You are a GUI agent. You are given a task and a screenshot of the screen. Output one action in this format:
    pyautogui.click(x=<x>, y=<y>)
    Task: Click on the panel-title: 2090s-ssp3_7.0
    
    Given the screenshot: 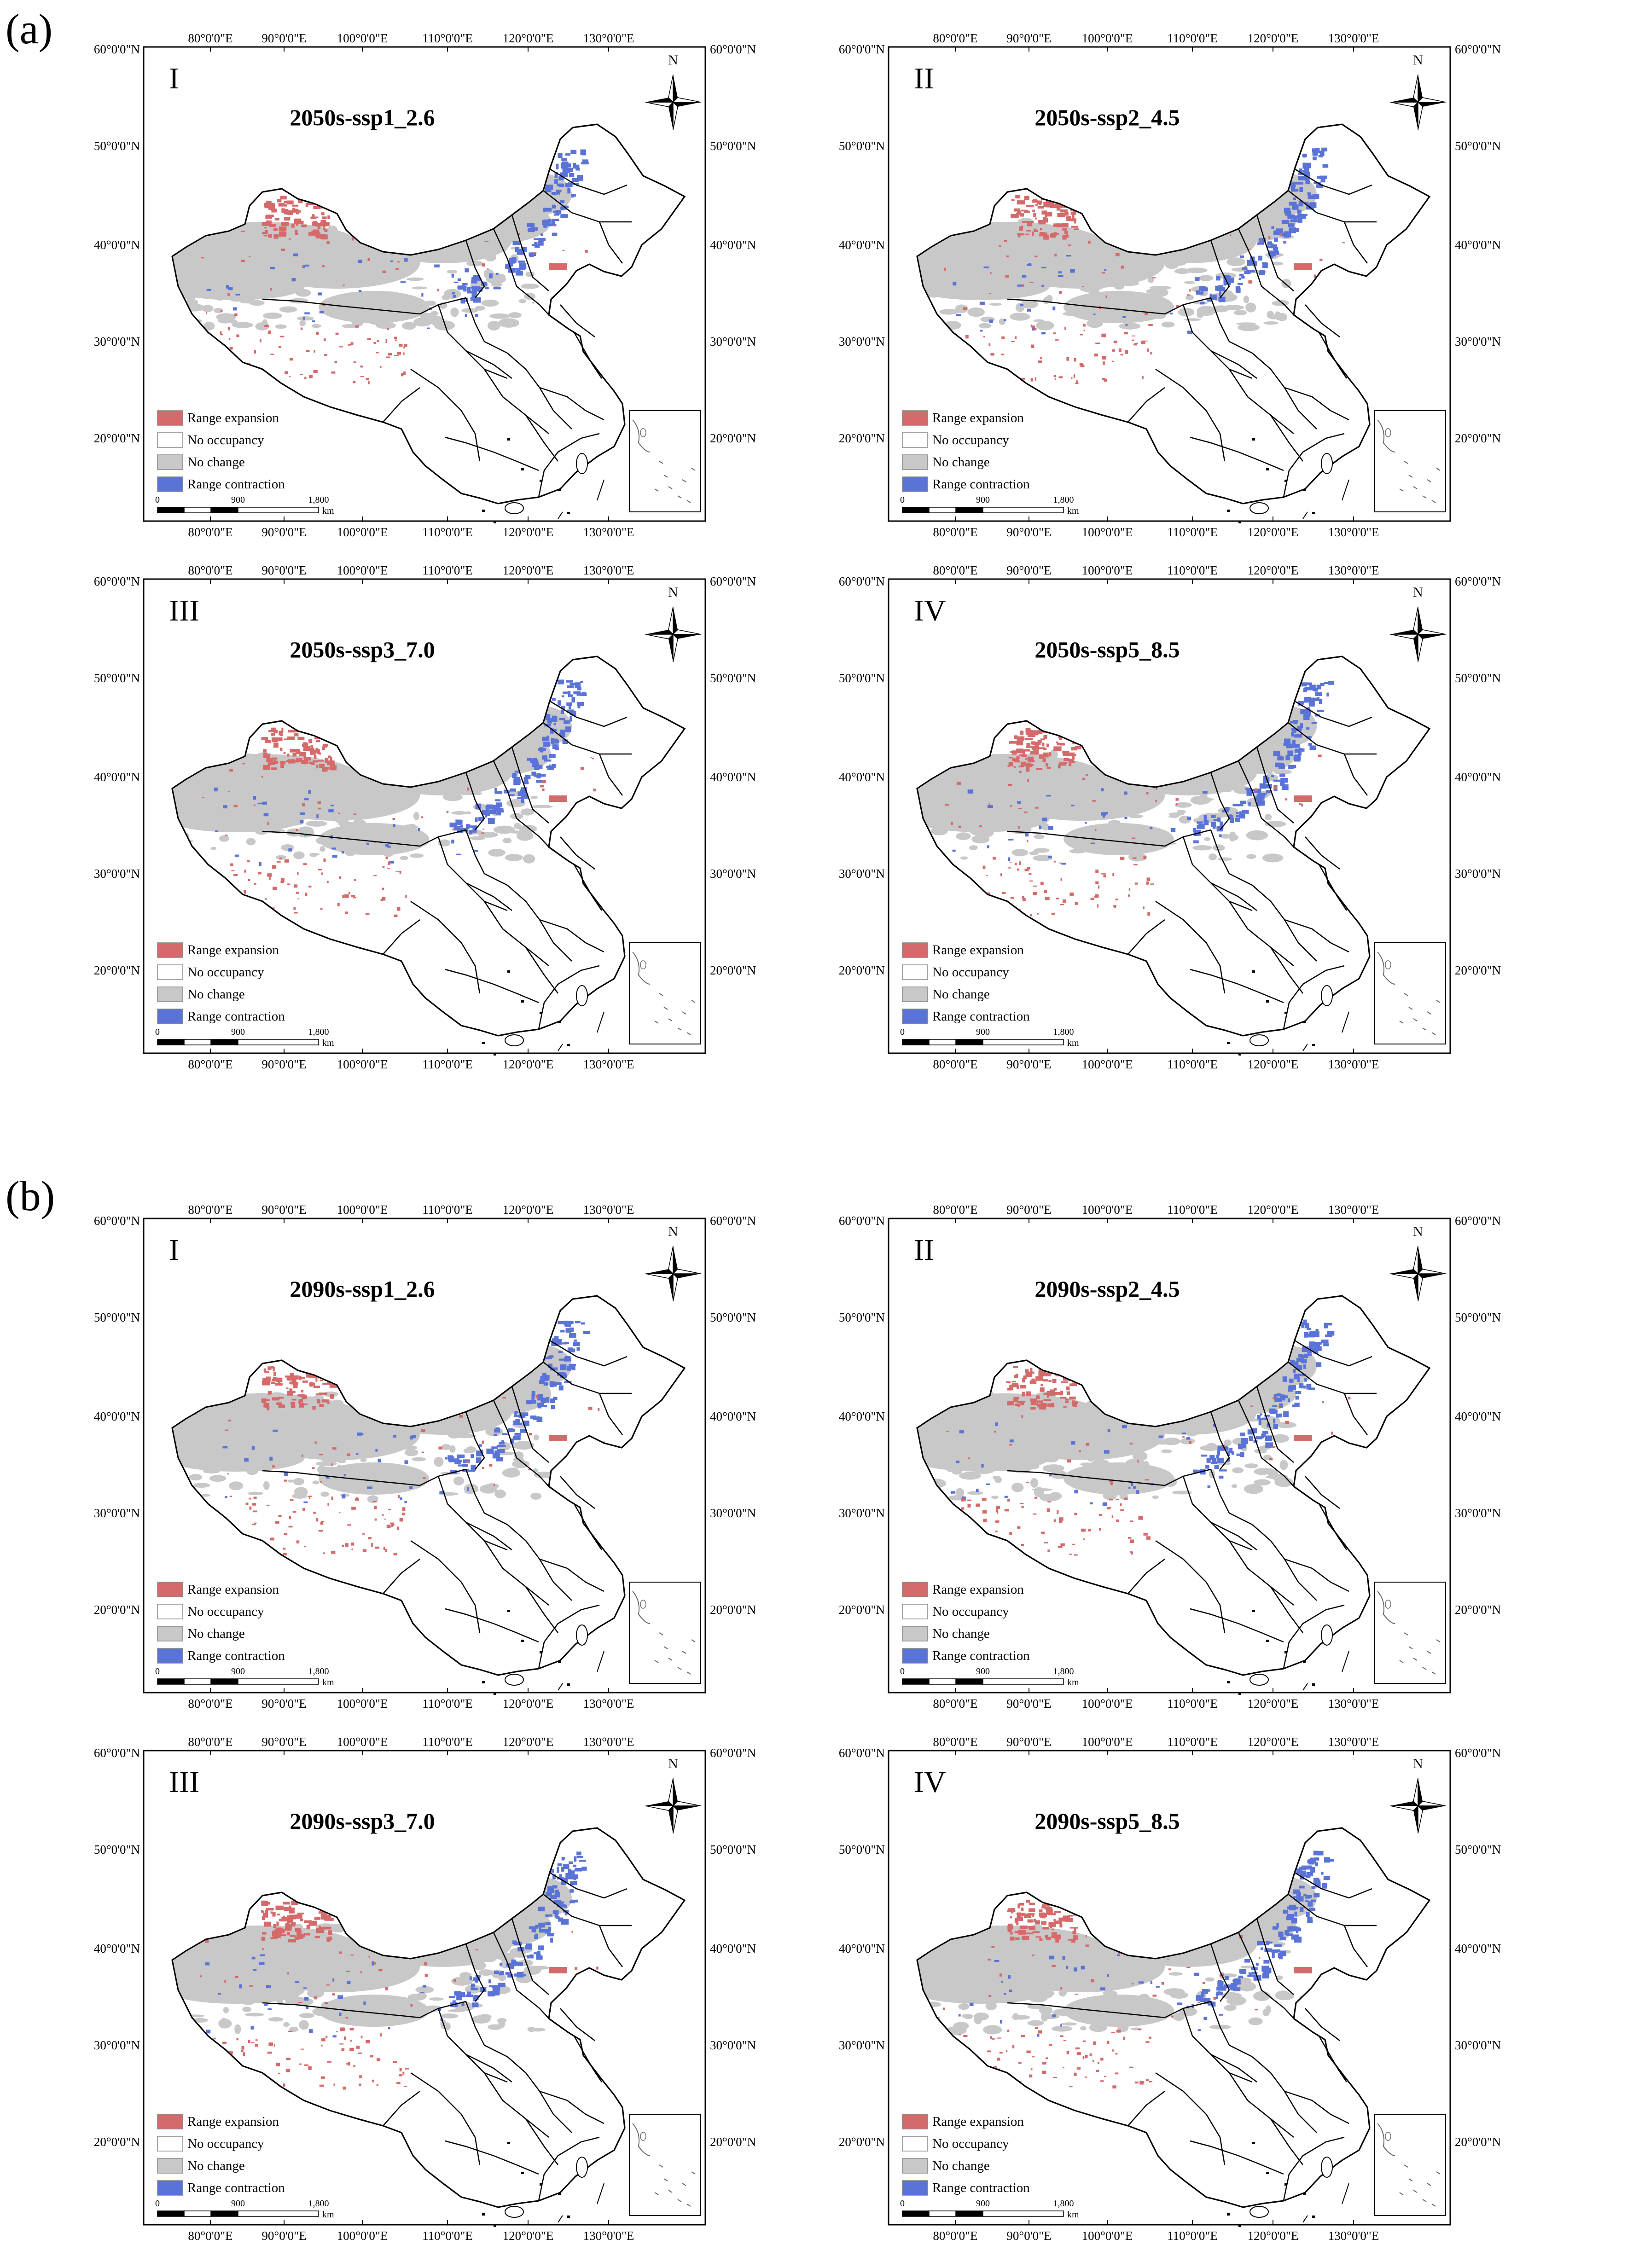 What is the action you would take?
    pyautogui.click(x=363, y=1821)
    